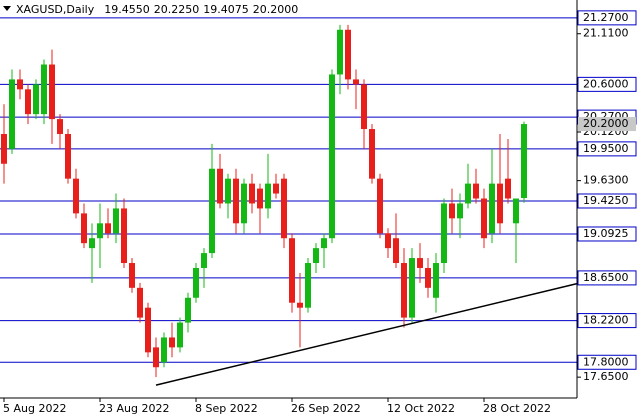  I want to click on x-tick-label: 26 Sep 2022, so click(326, 408).